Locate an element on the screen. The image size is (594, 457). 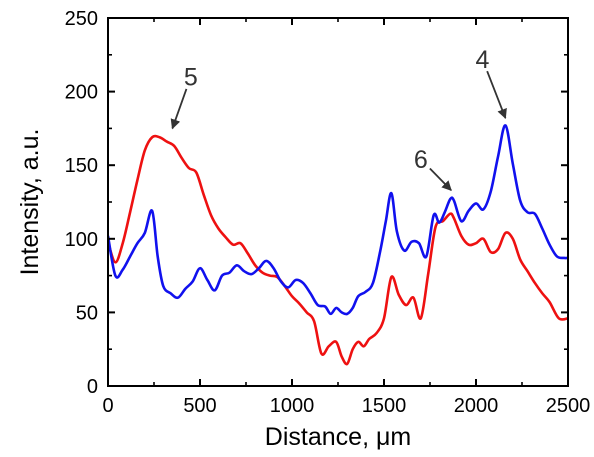
x-tick-label: 0 is located at coordinates (107, 406).